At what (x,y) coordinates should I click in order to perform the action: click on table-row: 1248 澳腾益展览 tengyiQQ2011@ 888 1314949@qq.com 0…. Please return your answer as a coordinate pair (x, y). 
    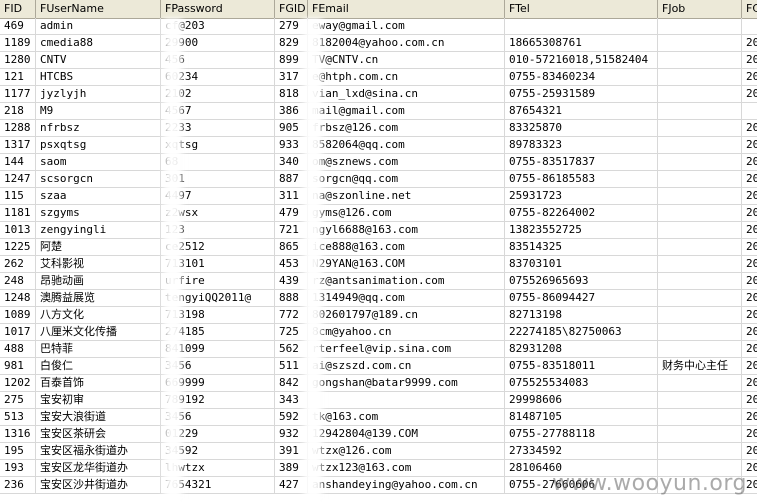
    Looking at the image, I should click on (378, 298).